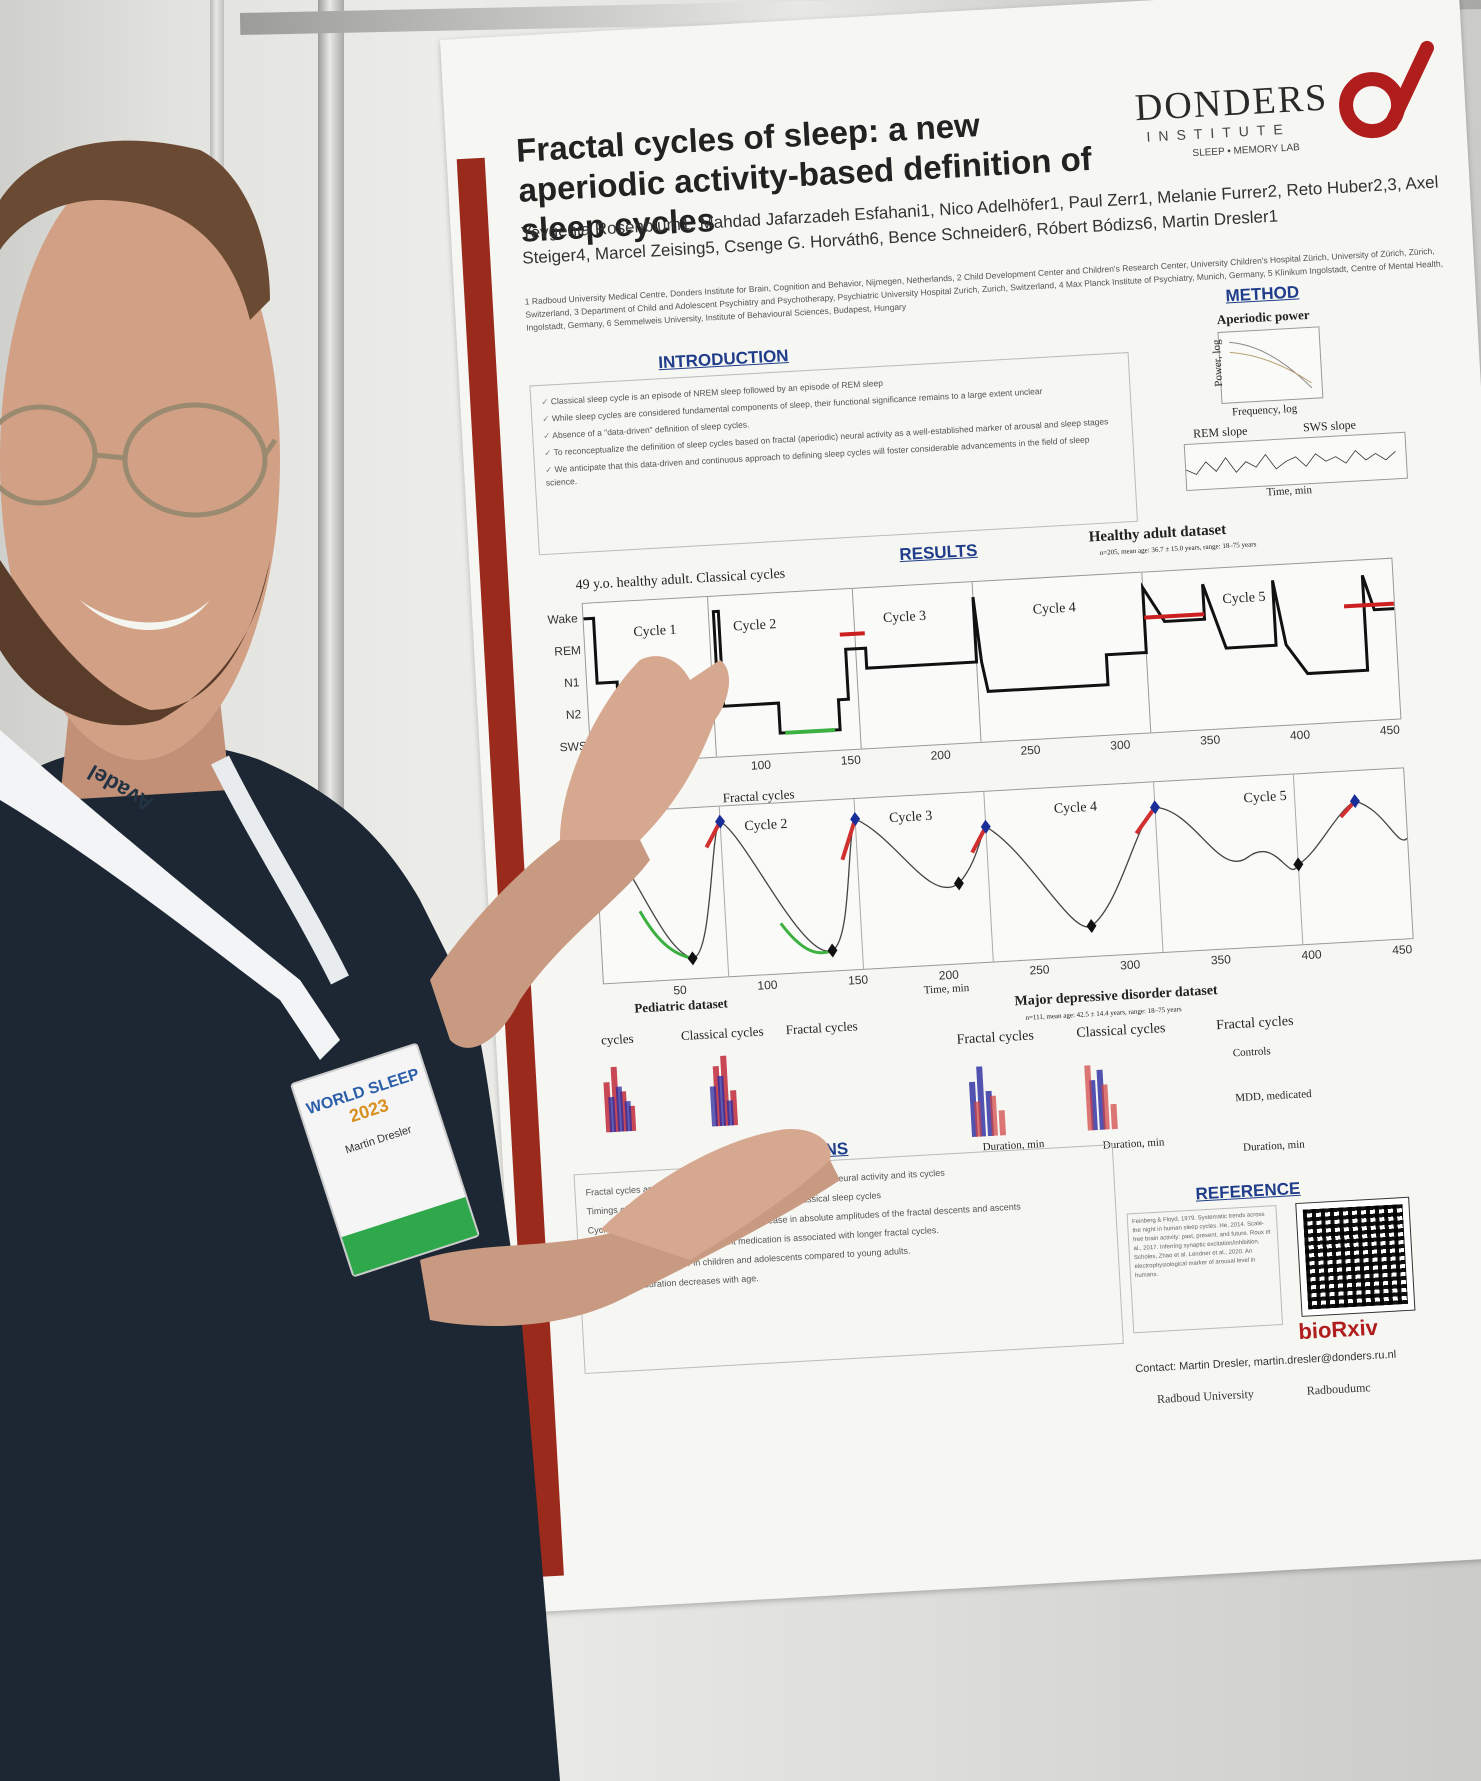 This screenshot has height=1781, width=1481. Describe the element at coordinates (567, 651) in the screenshot. I see `stage-label: REM` at that location.